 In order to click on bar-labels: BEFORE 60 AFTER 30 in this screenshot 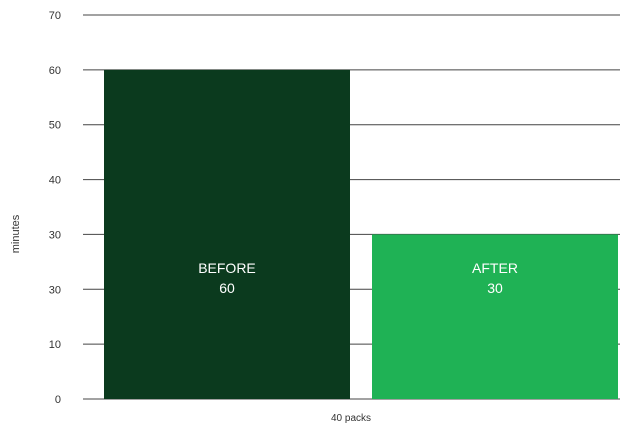, I will do `click(358, 278)`.